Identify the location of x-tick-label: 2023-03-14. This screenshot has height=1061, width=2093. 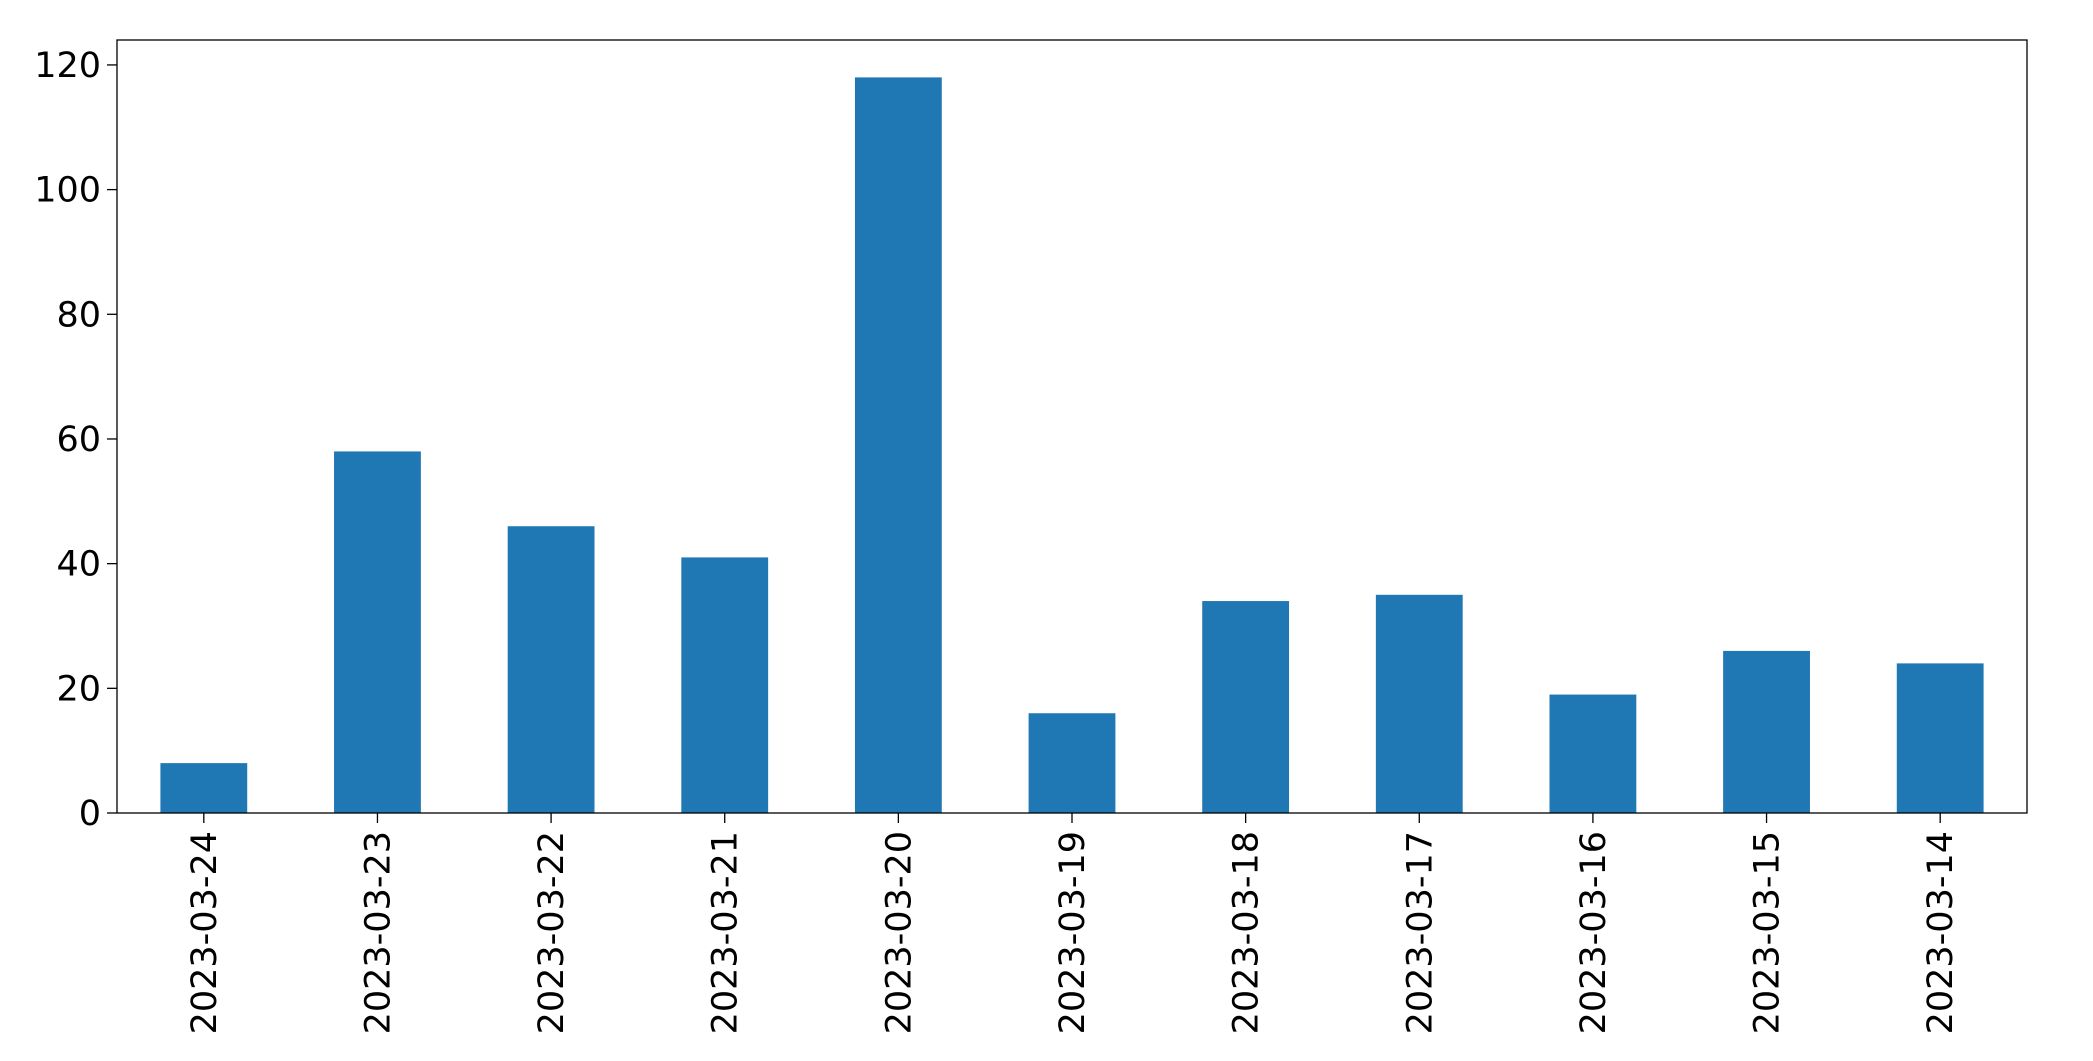
(1941, 932).